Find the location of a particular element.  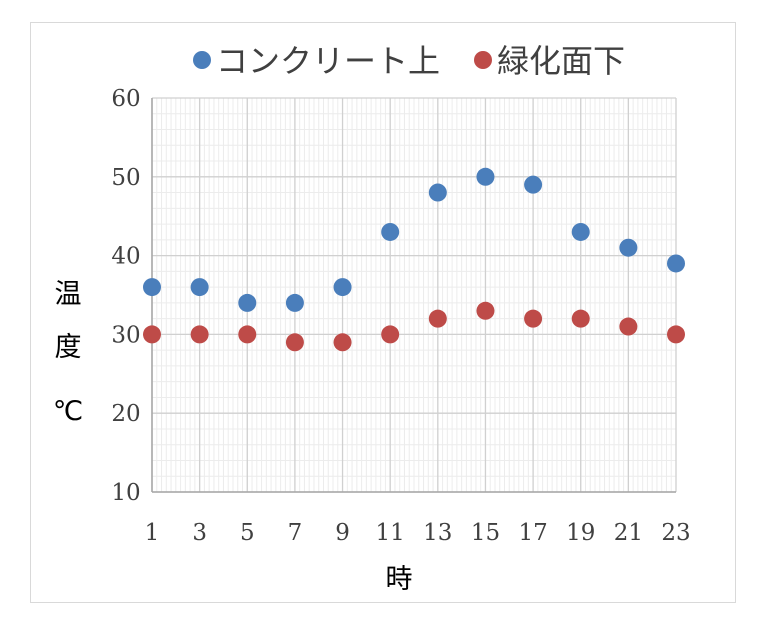

y-axis-title: 温 度 ℃ is located at coordinates (68, 353).